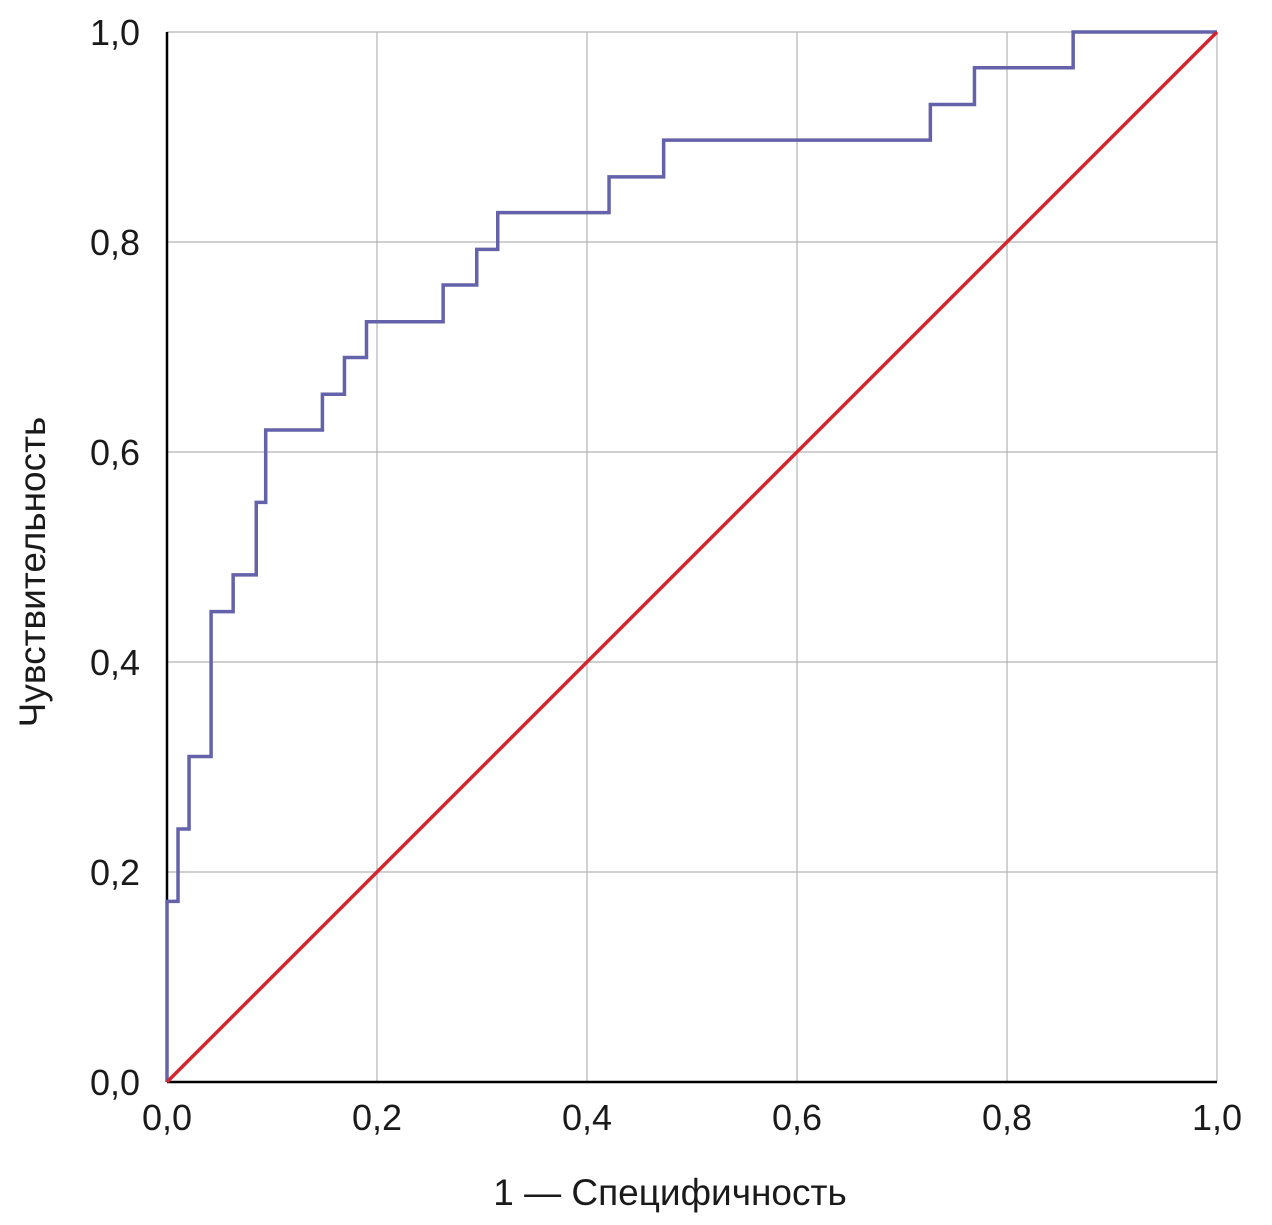 The image size is (1272, 1225). What do you see at coordinates (377, 1117) in the screenshot?
I see `x-tick-label: 0,2` at bounding box center [377, 1117].